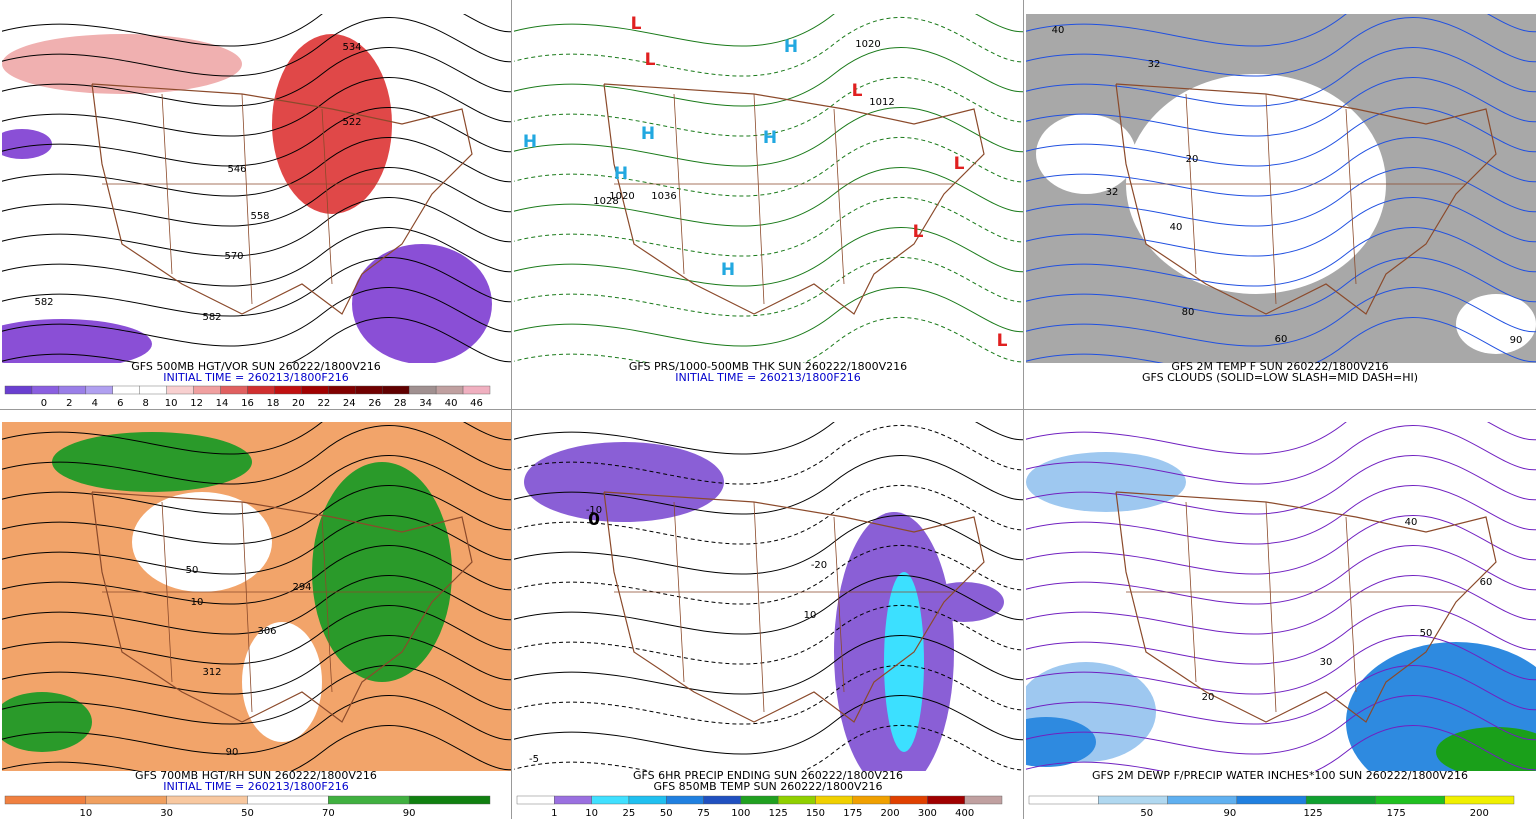 This screenshot has width=1536, height=823. Describe the element at coordinates (666, 813) in the screenshot. I see `colorbar-label: 50` at that location.